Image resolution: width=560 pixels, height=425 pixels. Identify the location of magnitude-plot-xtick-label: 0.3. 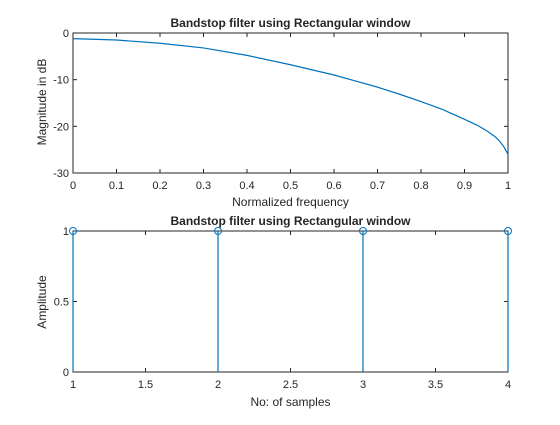
(203, 186).